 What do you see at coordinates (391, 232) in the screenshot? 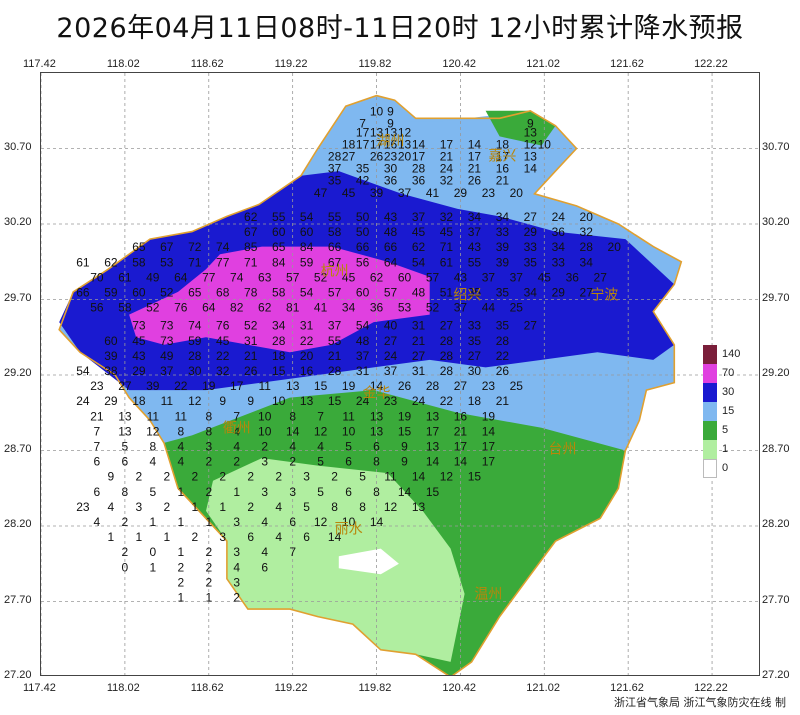
I see `grid-value: 48` at bounding box center [391, 232].